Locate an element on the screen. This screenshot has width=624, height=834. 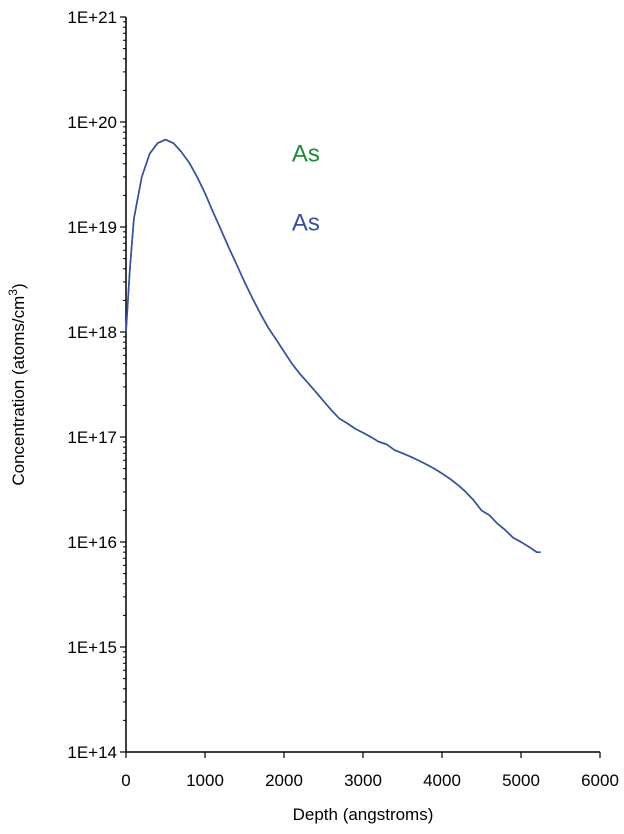
y-tick-label: 1E+20 is located at coordinates (92, 122).